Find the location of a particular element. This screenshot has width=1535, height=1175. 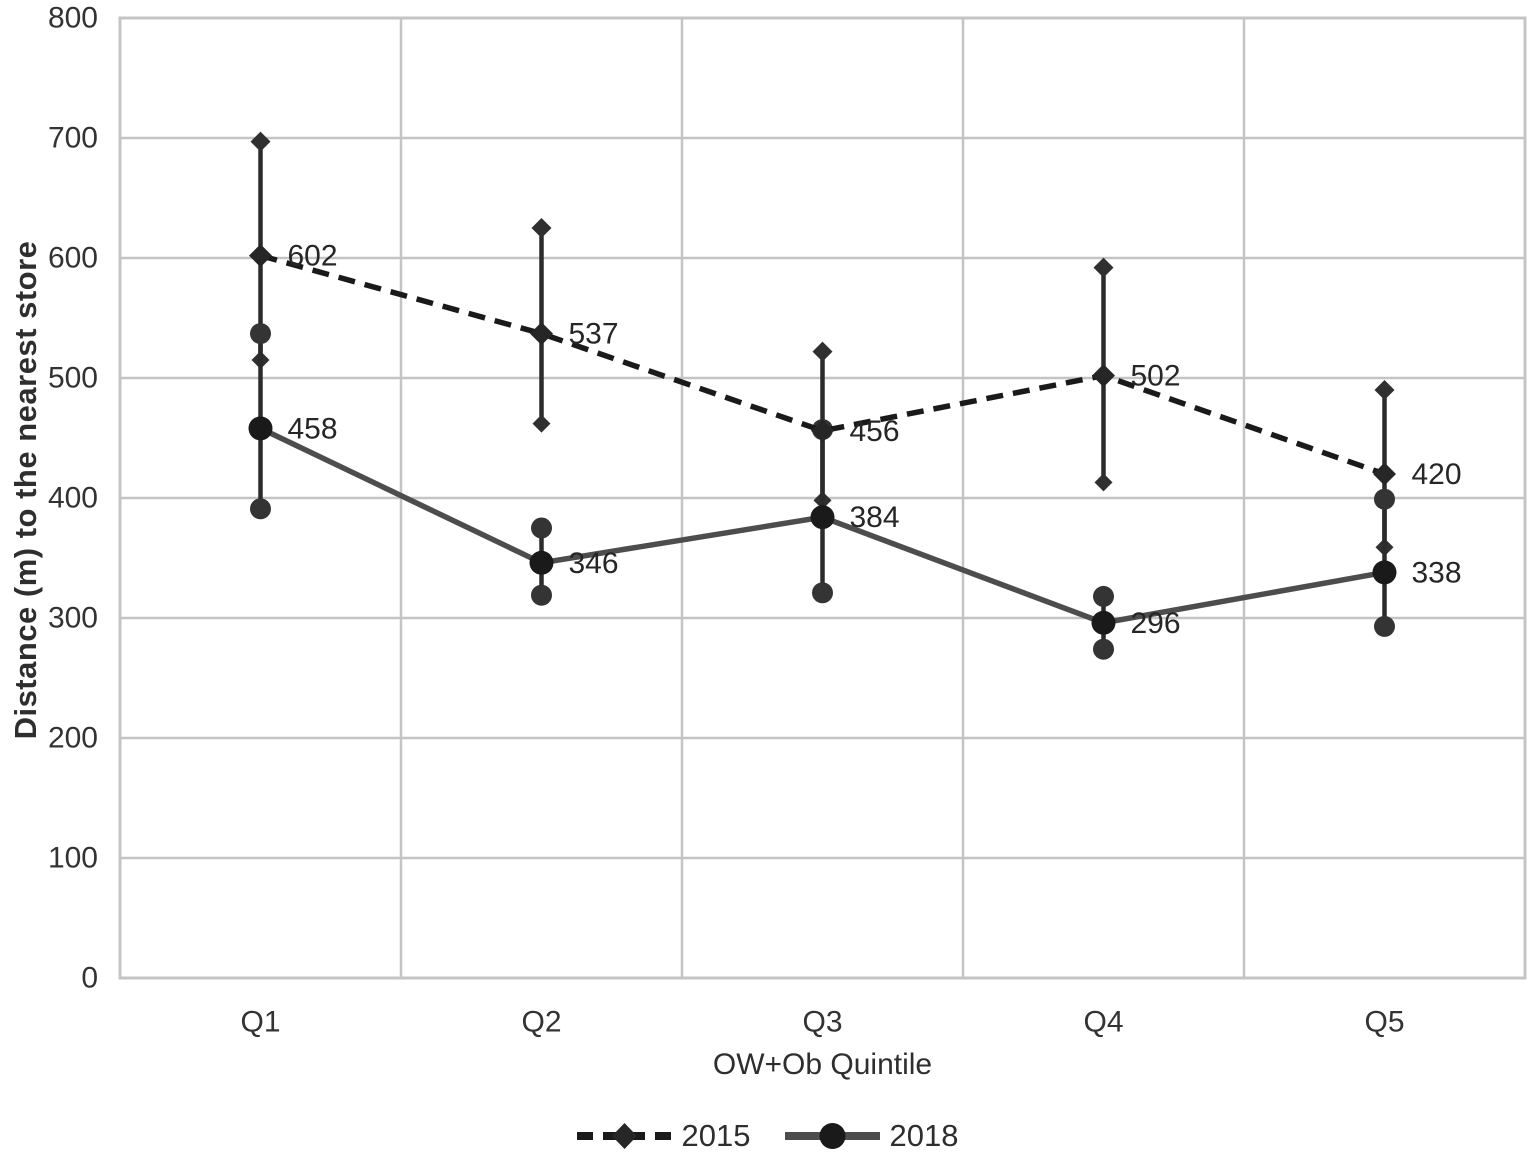

y-tick-label: 700 is located at coordinates (73, 138).